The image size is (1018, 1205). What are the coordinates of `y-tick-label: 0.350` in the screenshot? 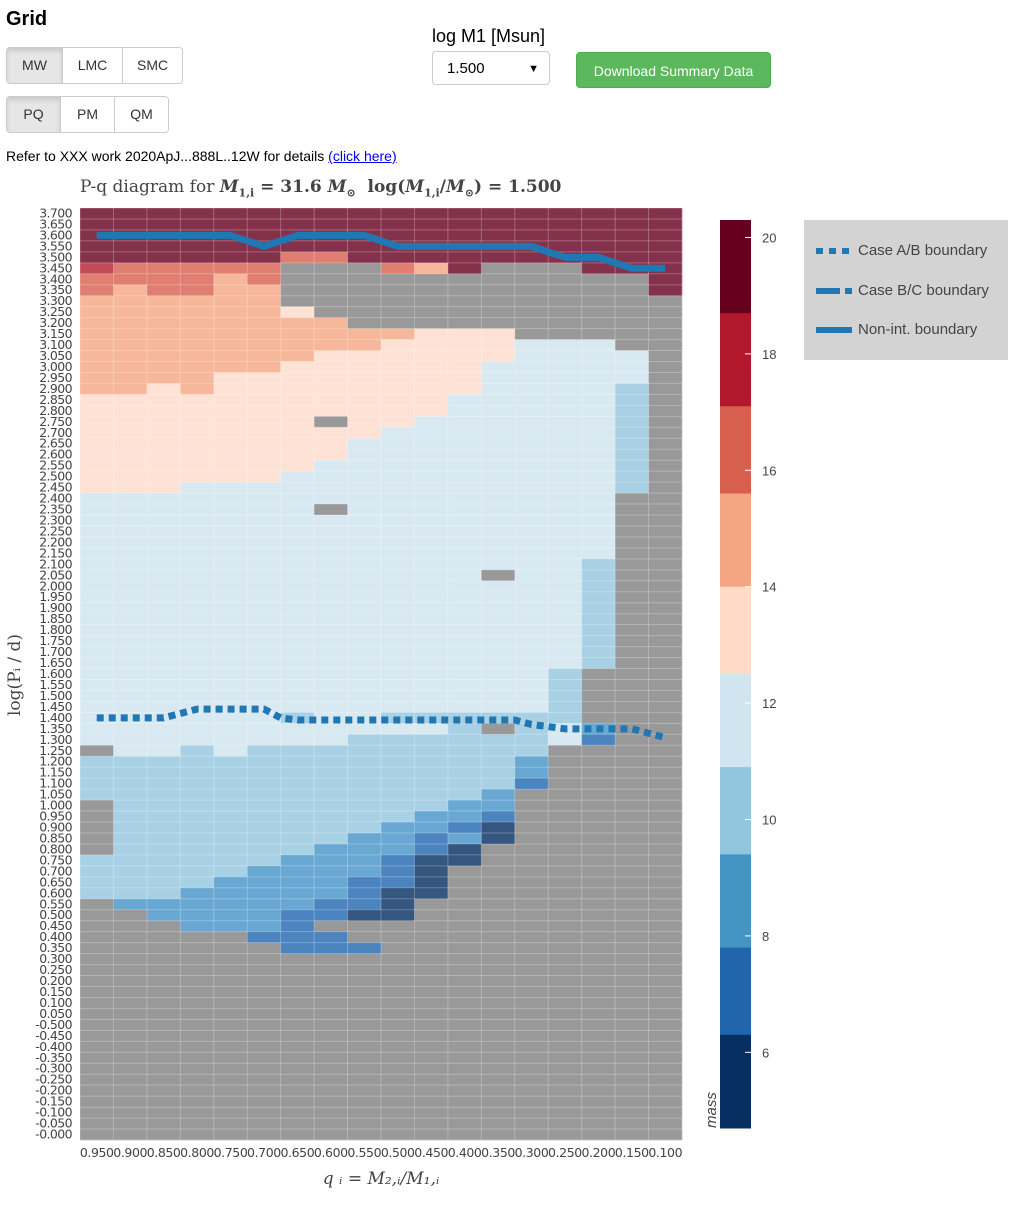 It's located at (55, 947).